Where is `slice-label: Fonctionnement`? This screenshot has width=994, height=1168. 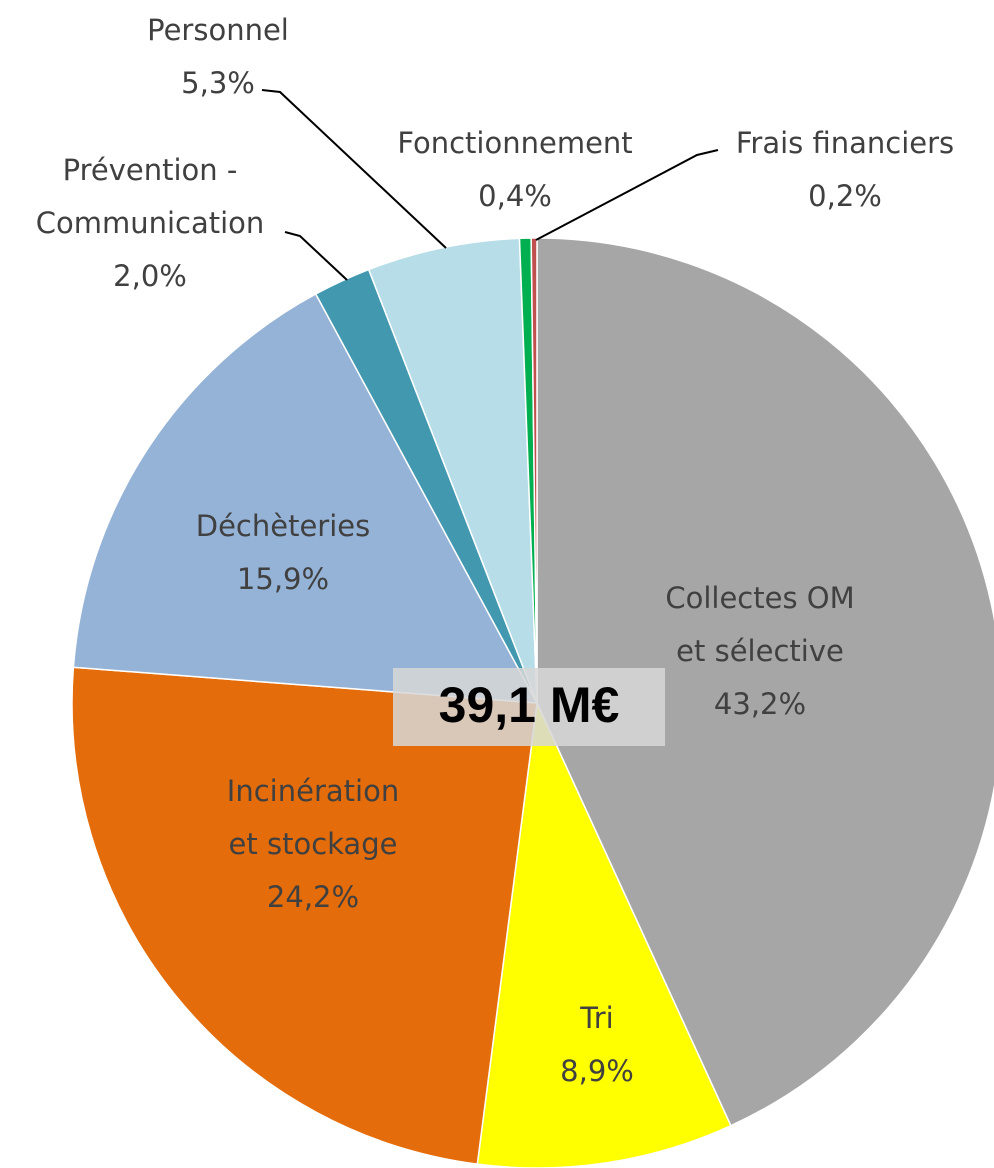 slice-label: Fonctionnement is located at coordinates (514, 143).